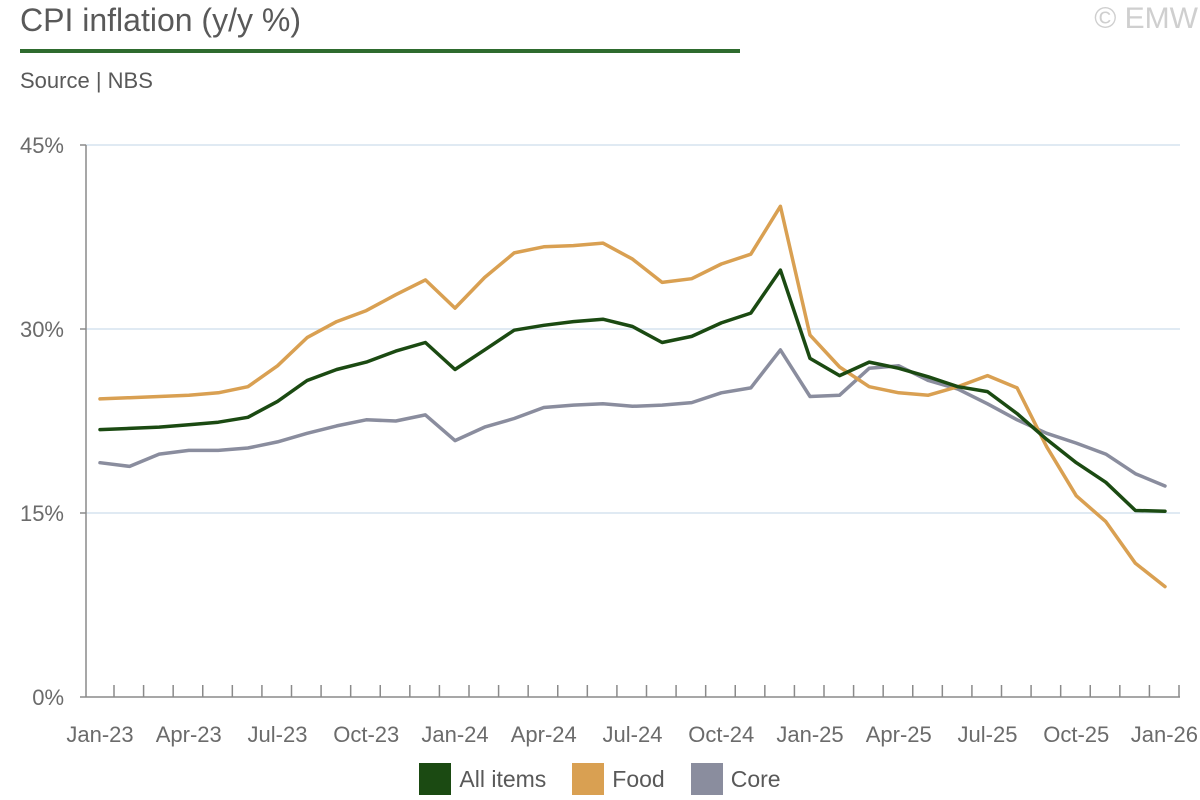 This screenshot has height=800, width=1200. What do you see at coordinates (380, 51) in the screenshot?
I see `title-underline` at bounding box center [380, 51].